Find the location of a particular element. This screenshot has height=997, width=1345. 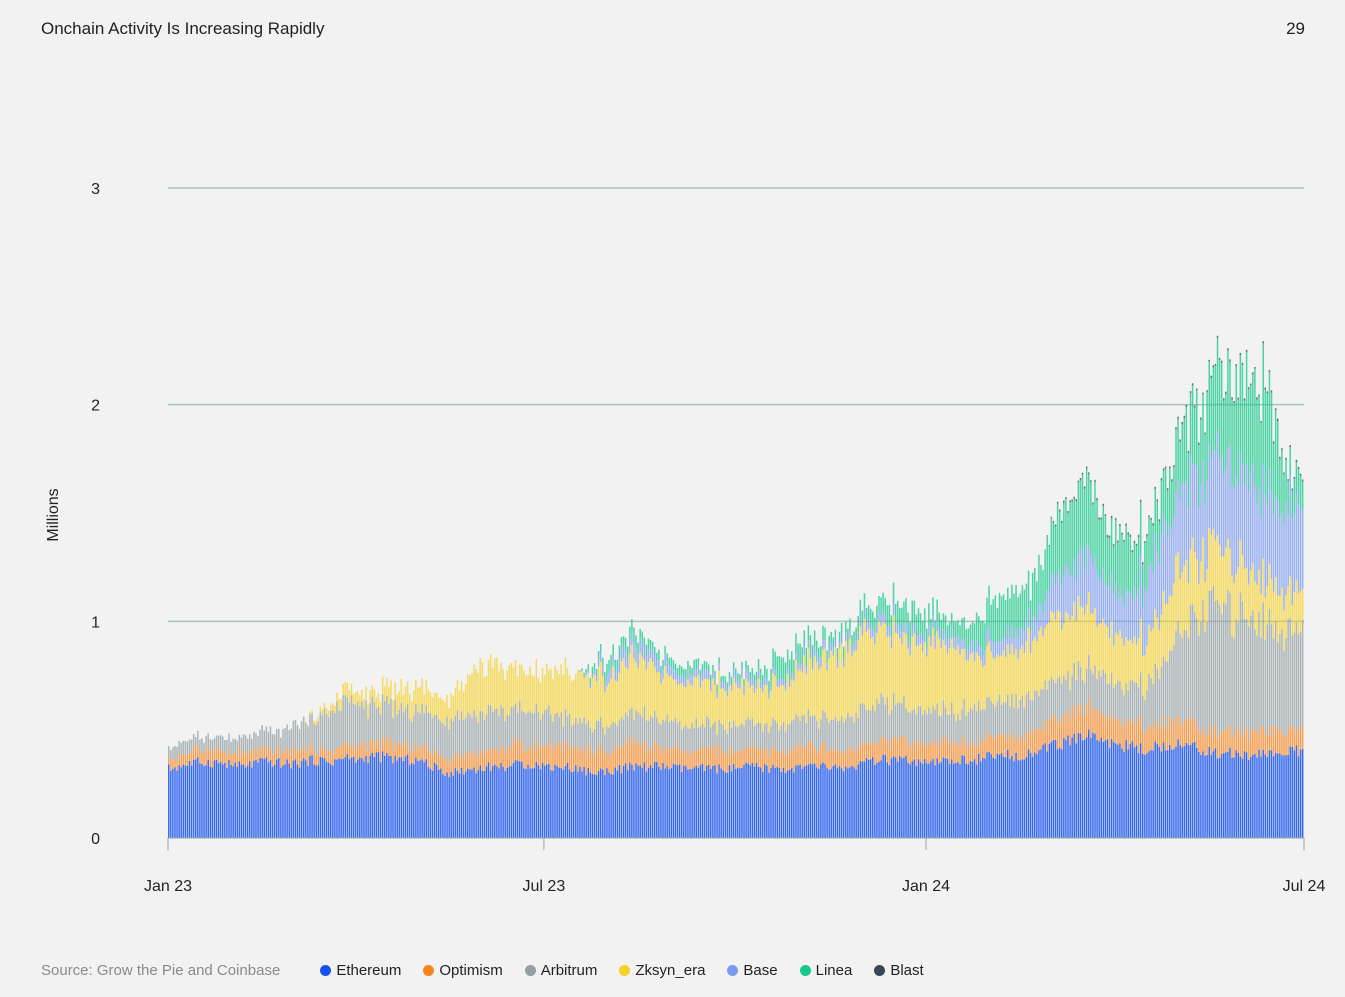

legend-label: Ethereum is located at coordinates (369, 970).